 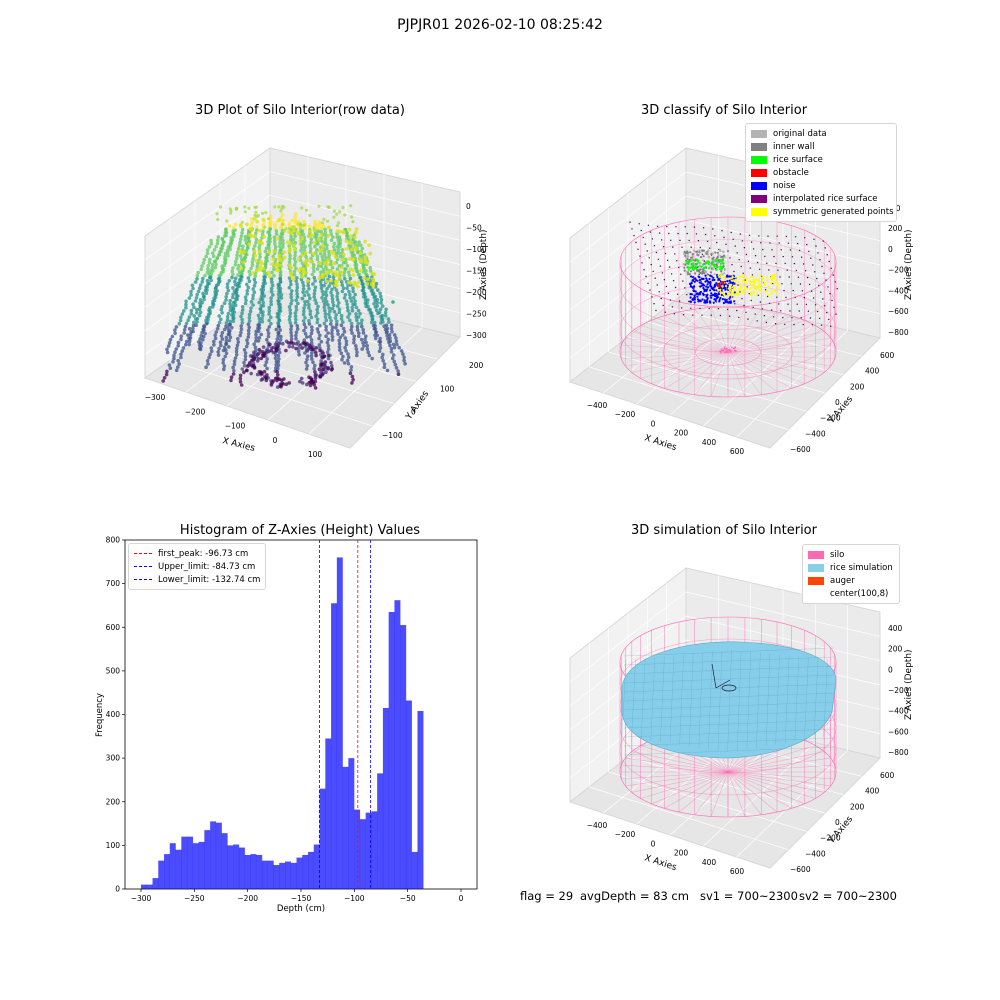 I want to click on simulation-legend-item: auger, so click(x=851, y=580).